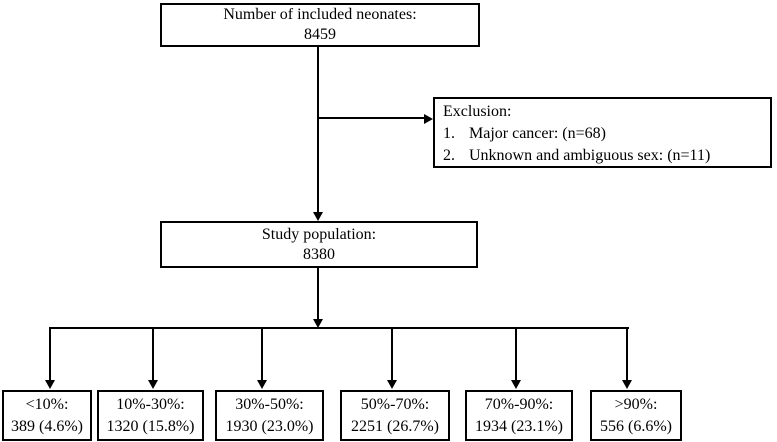 The height and width of the screenshot is (442, 777). Describe the element at coordinates (318, 293) in the screenshot. I see `connector-study-to-distributor` at that location.